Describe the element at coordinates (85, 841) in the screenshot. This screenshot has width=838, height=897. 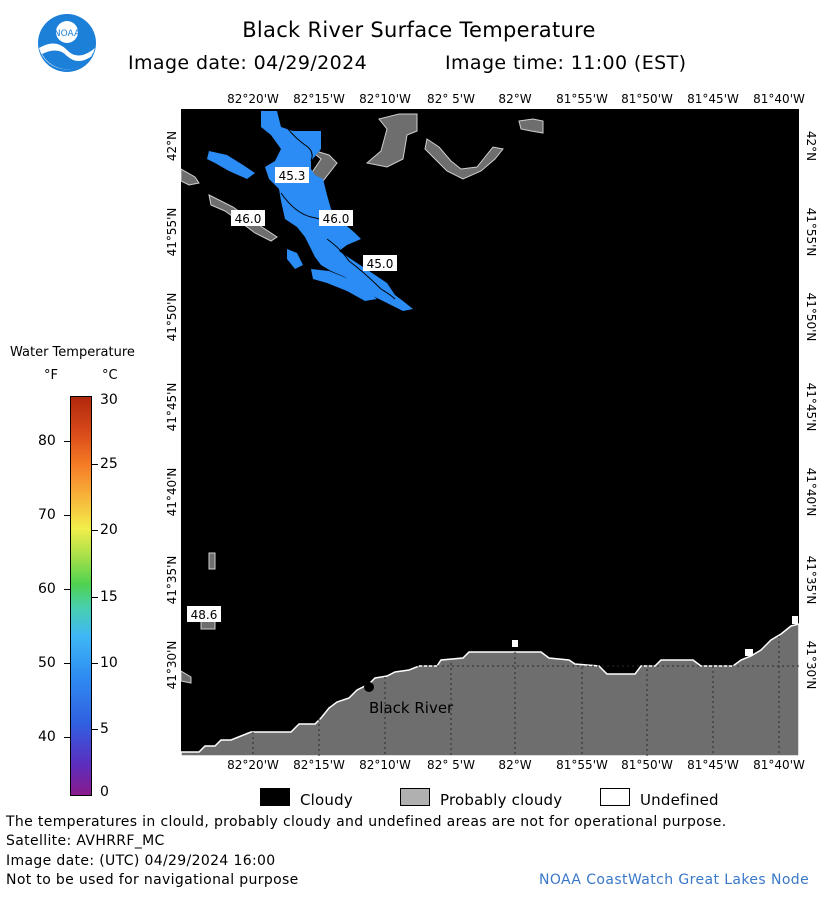
I see `satellite-text: Satellite: AVHRRF_MC` at that location.